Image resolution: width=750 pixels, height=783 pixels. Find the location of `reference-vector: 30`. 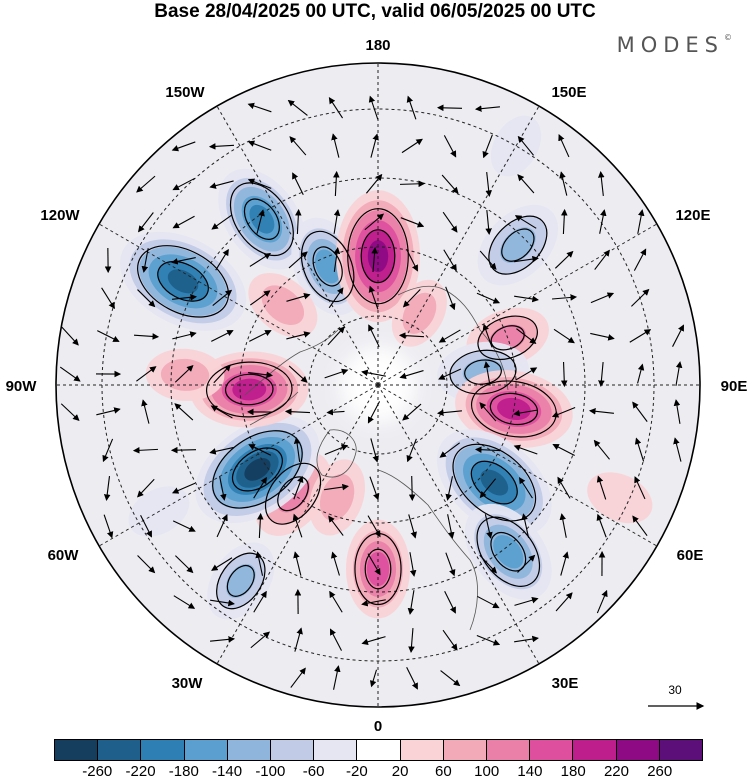

reference-vector: 30 is located at coordinates (676, 696).